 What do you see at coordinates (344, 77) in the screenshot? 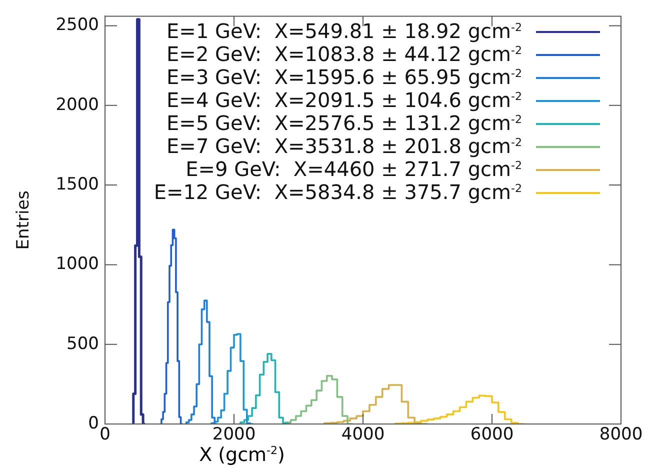
I see `legend-label: E=3 GeV: X=1595.6 ± 65.95 gcm$^{-2}$` at bounding box center [344, 77].